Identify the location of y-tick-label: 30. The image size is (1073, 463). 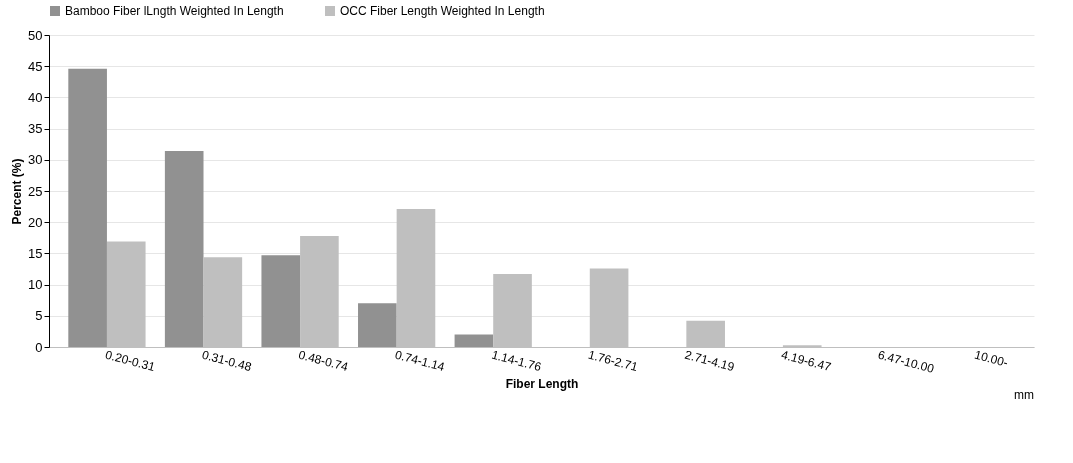
(35, 160).